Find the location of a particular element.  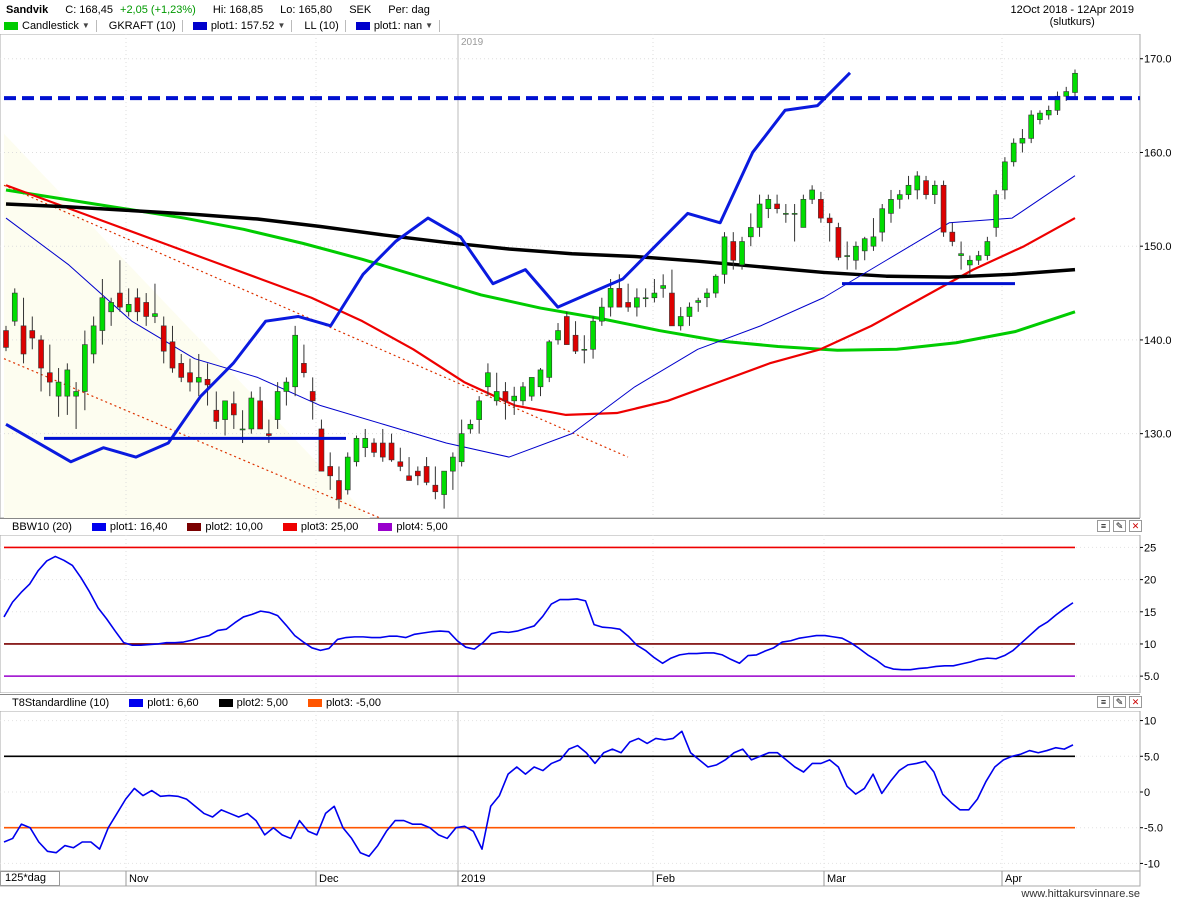

legend-item: plot1: 6,60 is located at coordinates (164, 703).